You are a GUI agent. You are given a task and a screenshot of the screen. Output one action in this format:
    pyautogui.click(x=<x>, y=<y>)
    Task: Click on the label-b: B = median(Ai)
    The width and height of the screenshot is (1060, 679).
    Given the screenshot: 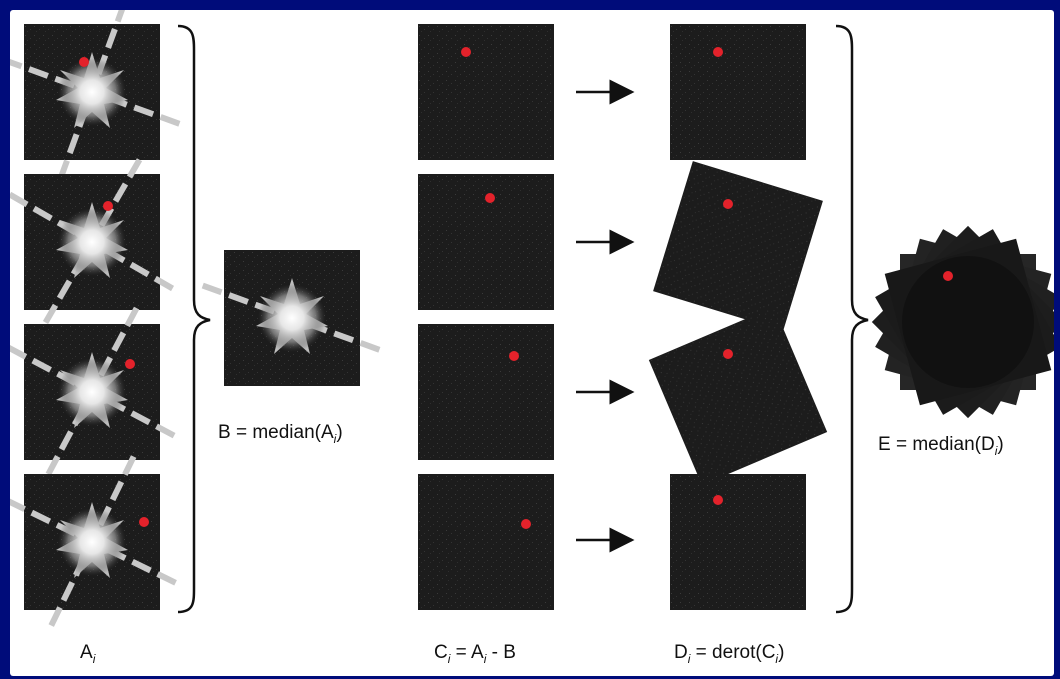 What is the action you would take?
    pyautogui.click(x=280, y=434)
    